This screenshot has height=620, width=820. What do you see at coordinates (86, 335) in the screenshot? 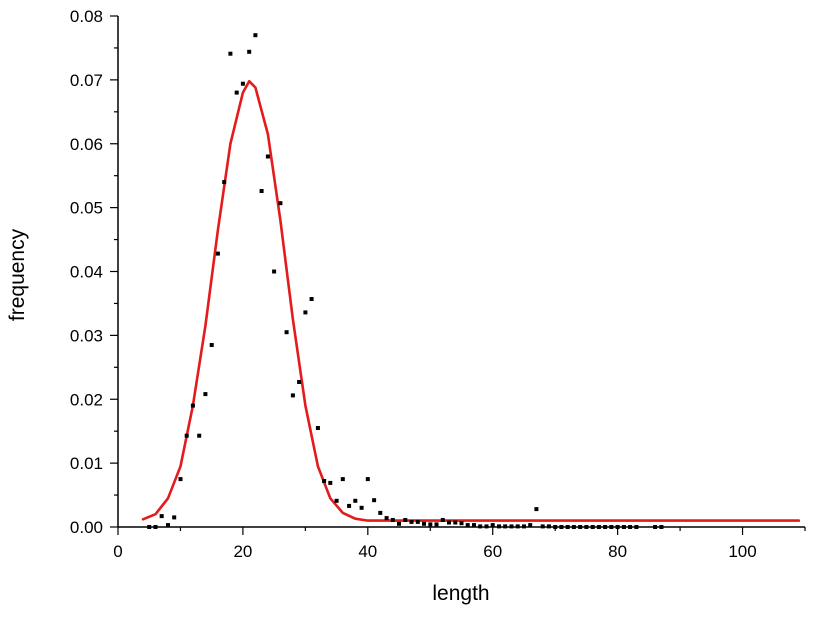
I see `y-tick-label: 0.03` at bounding box center [86, 335].